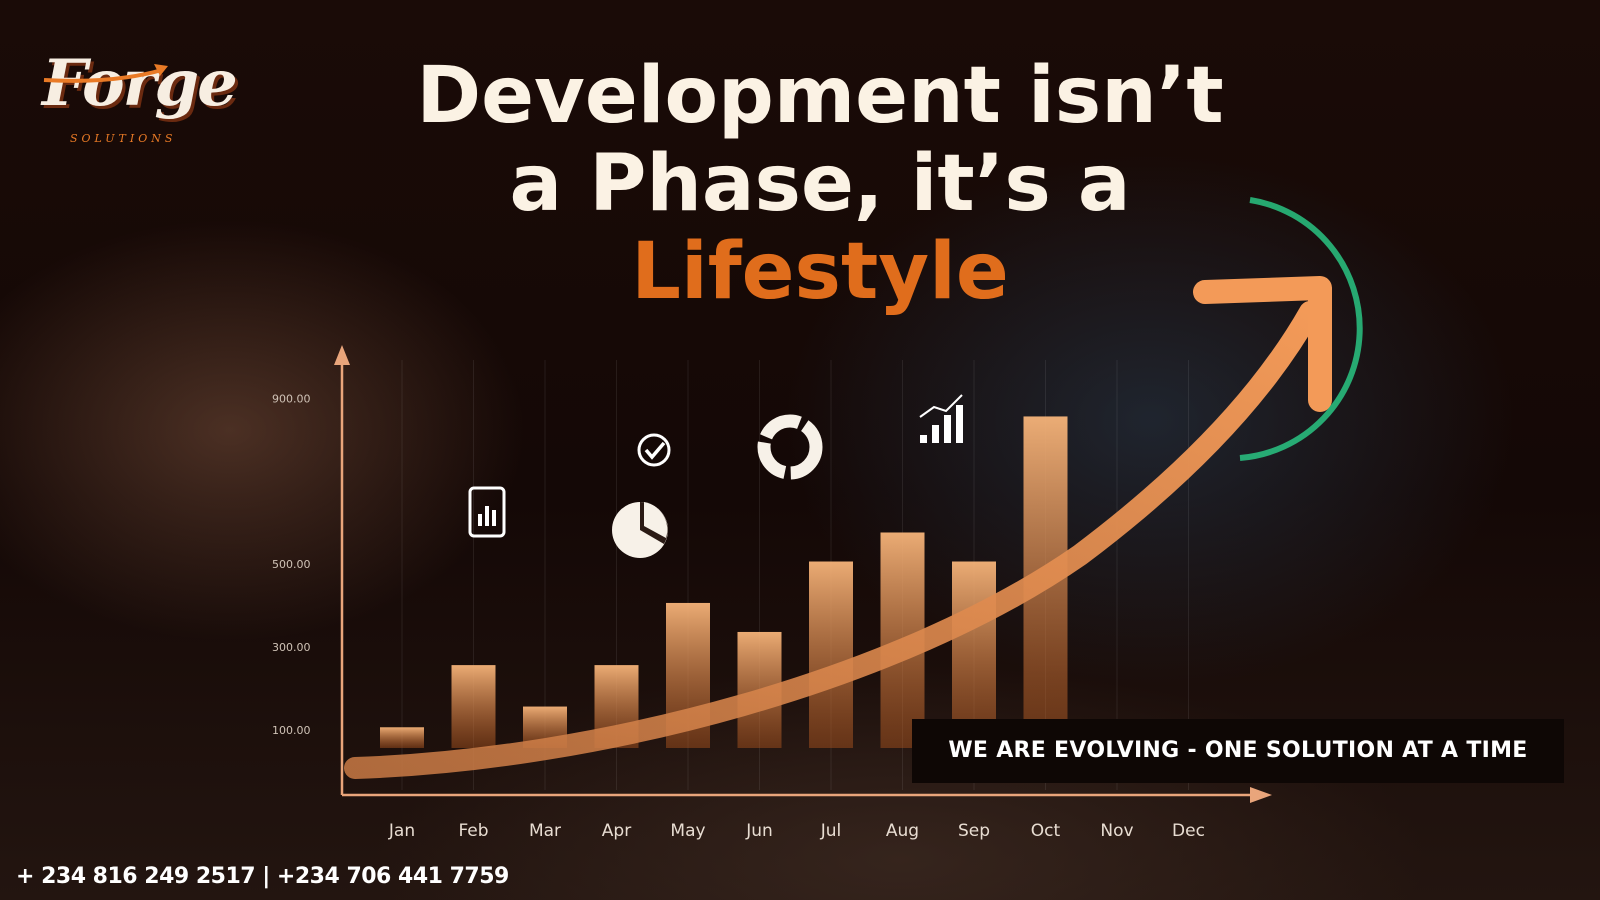 This screenshot has height=900, width=1600. Describe the element at coordinates (291, 398) in the screenshot. I see `y-tick-label: 900.00` at that location.